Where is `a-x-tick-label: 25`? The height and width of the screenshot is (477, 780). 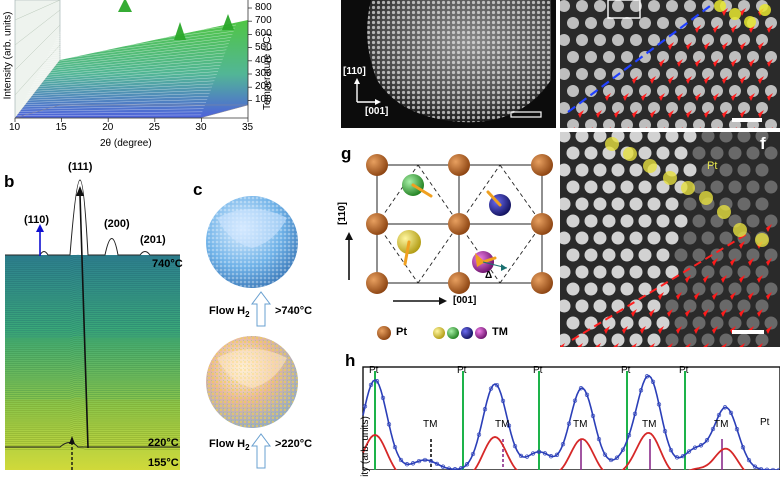
a-x-tick-label: 25 is located at coordinates (154, 127).